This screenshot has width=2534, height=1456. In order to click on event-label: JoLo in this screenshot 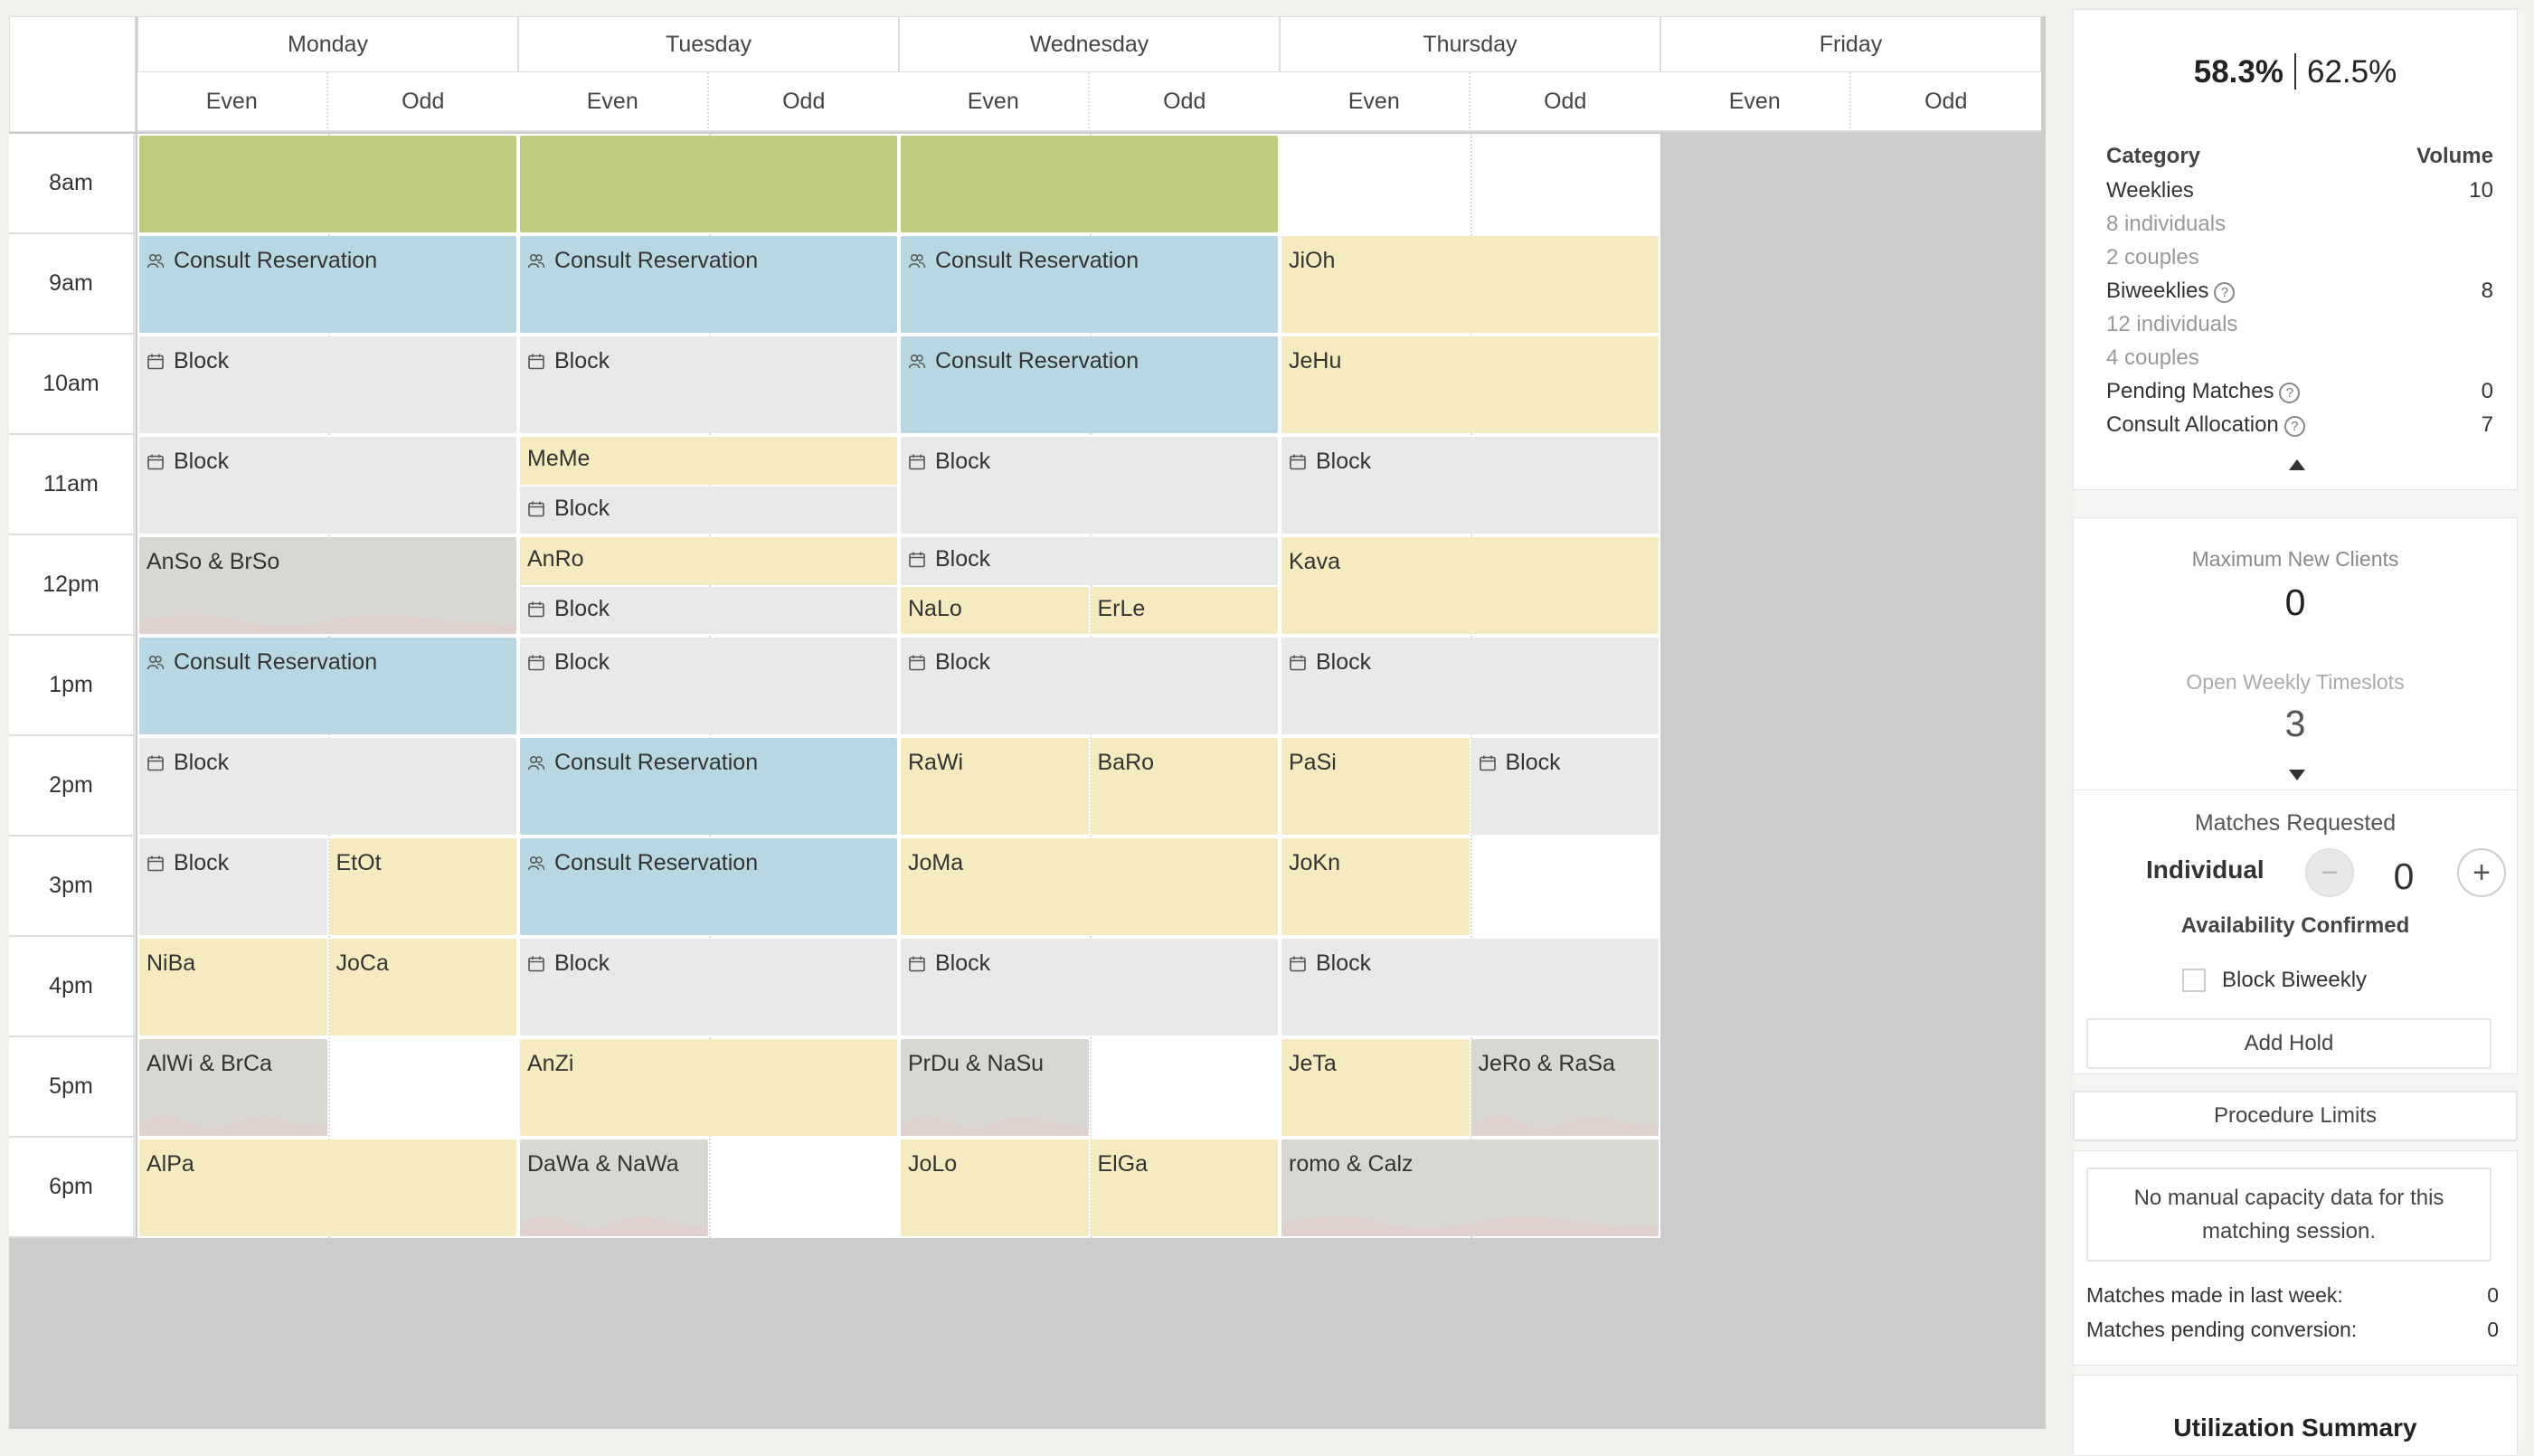, I will do `click(933, 1164)`.